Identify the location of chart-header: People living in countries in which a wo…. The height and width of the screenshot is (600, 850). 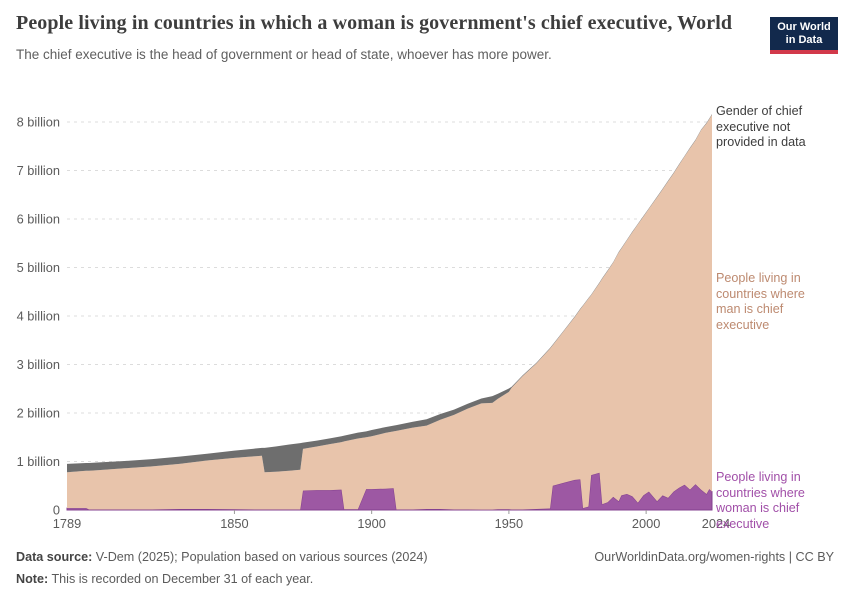
(386, 36).